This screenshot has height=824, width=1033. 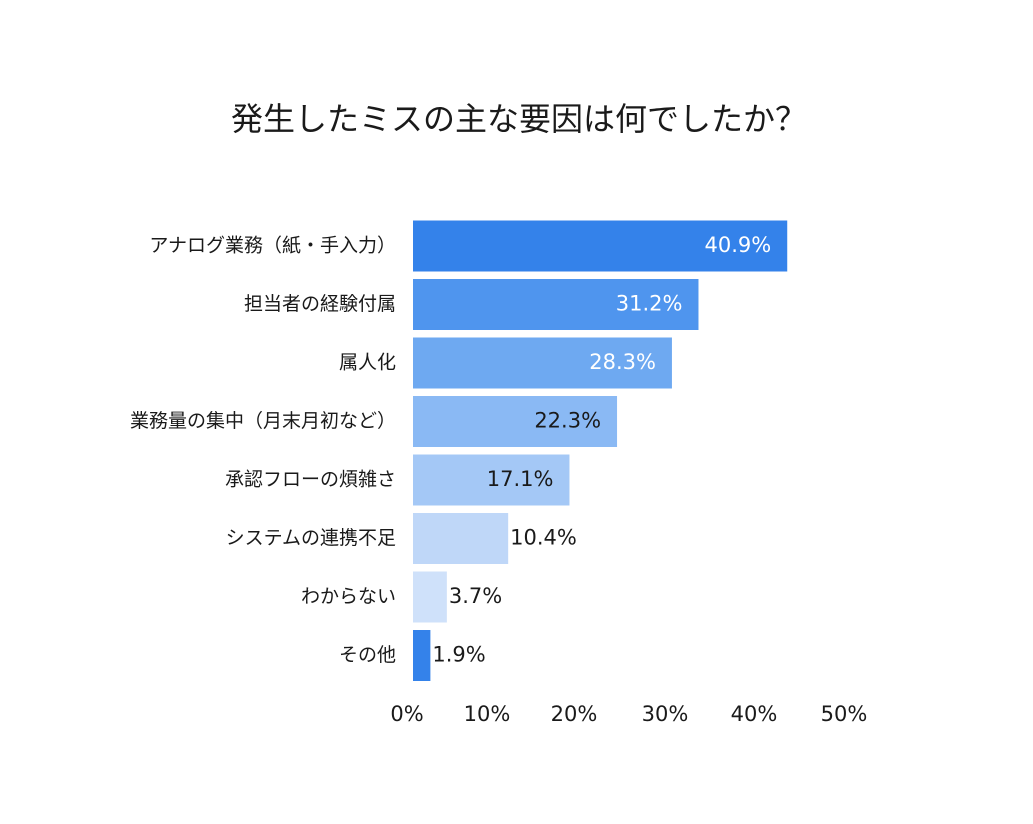 I want to click on bar-group: わからない 3.7%, so click(x=401, y=597).